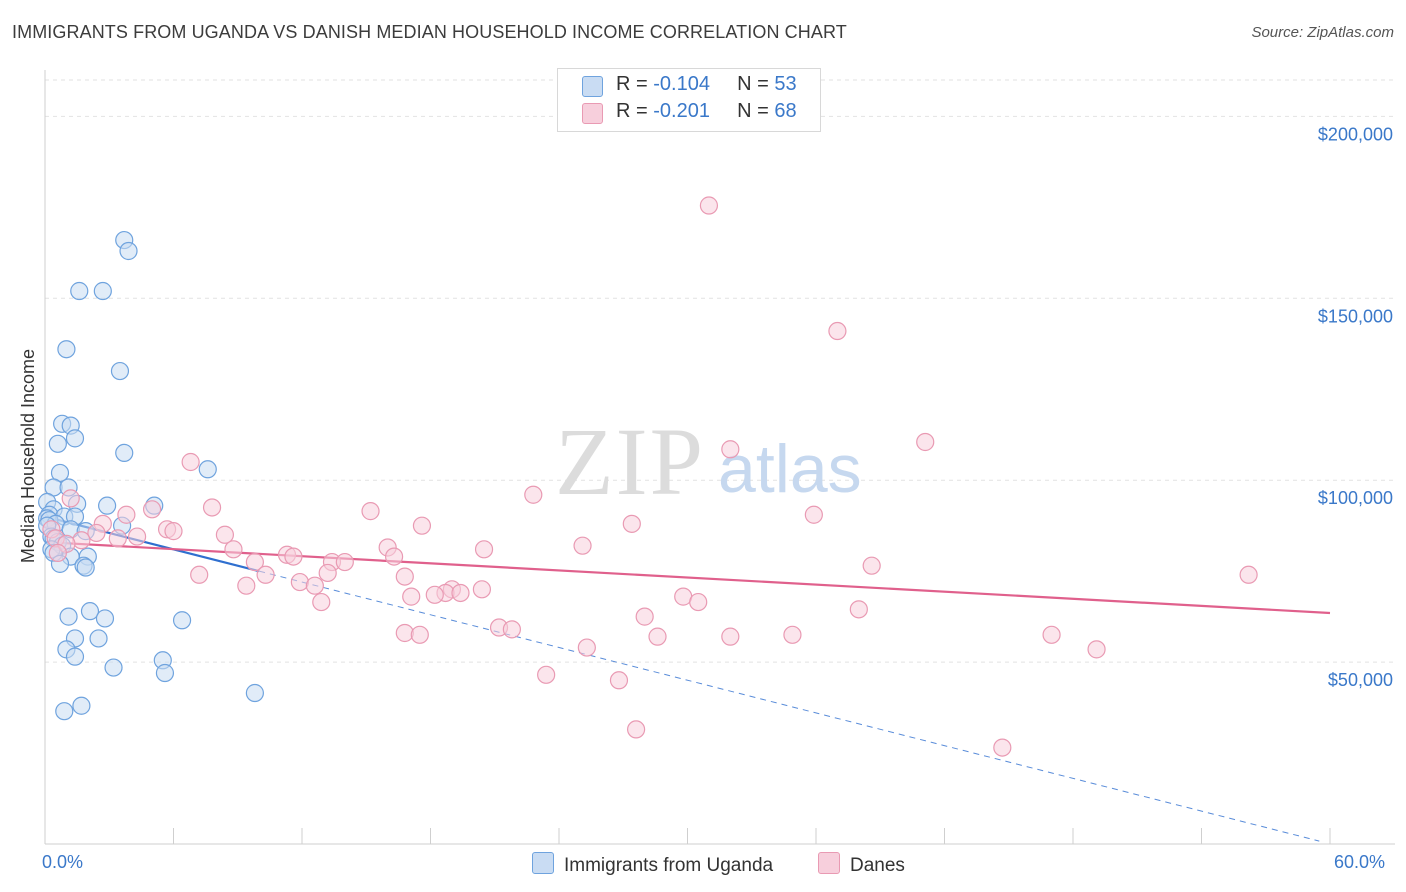  I want to click on bottom-legend-danes: Danes, so click(861, 864).